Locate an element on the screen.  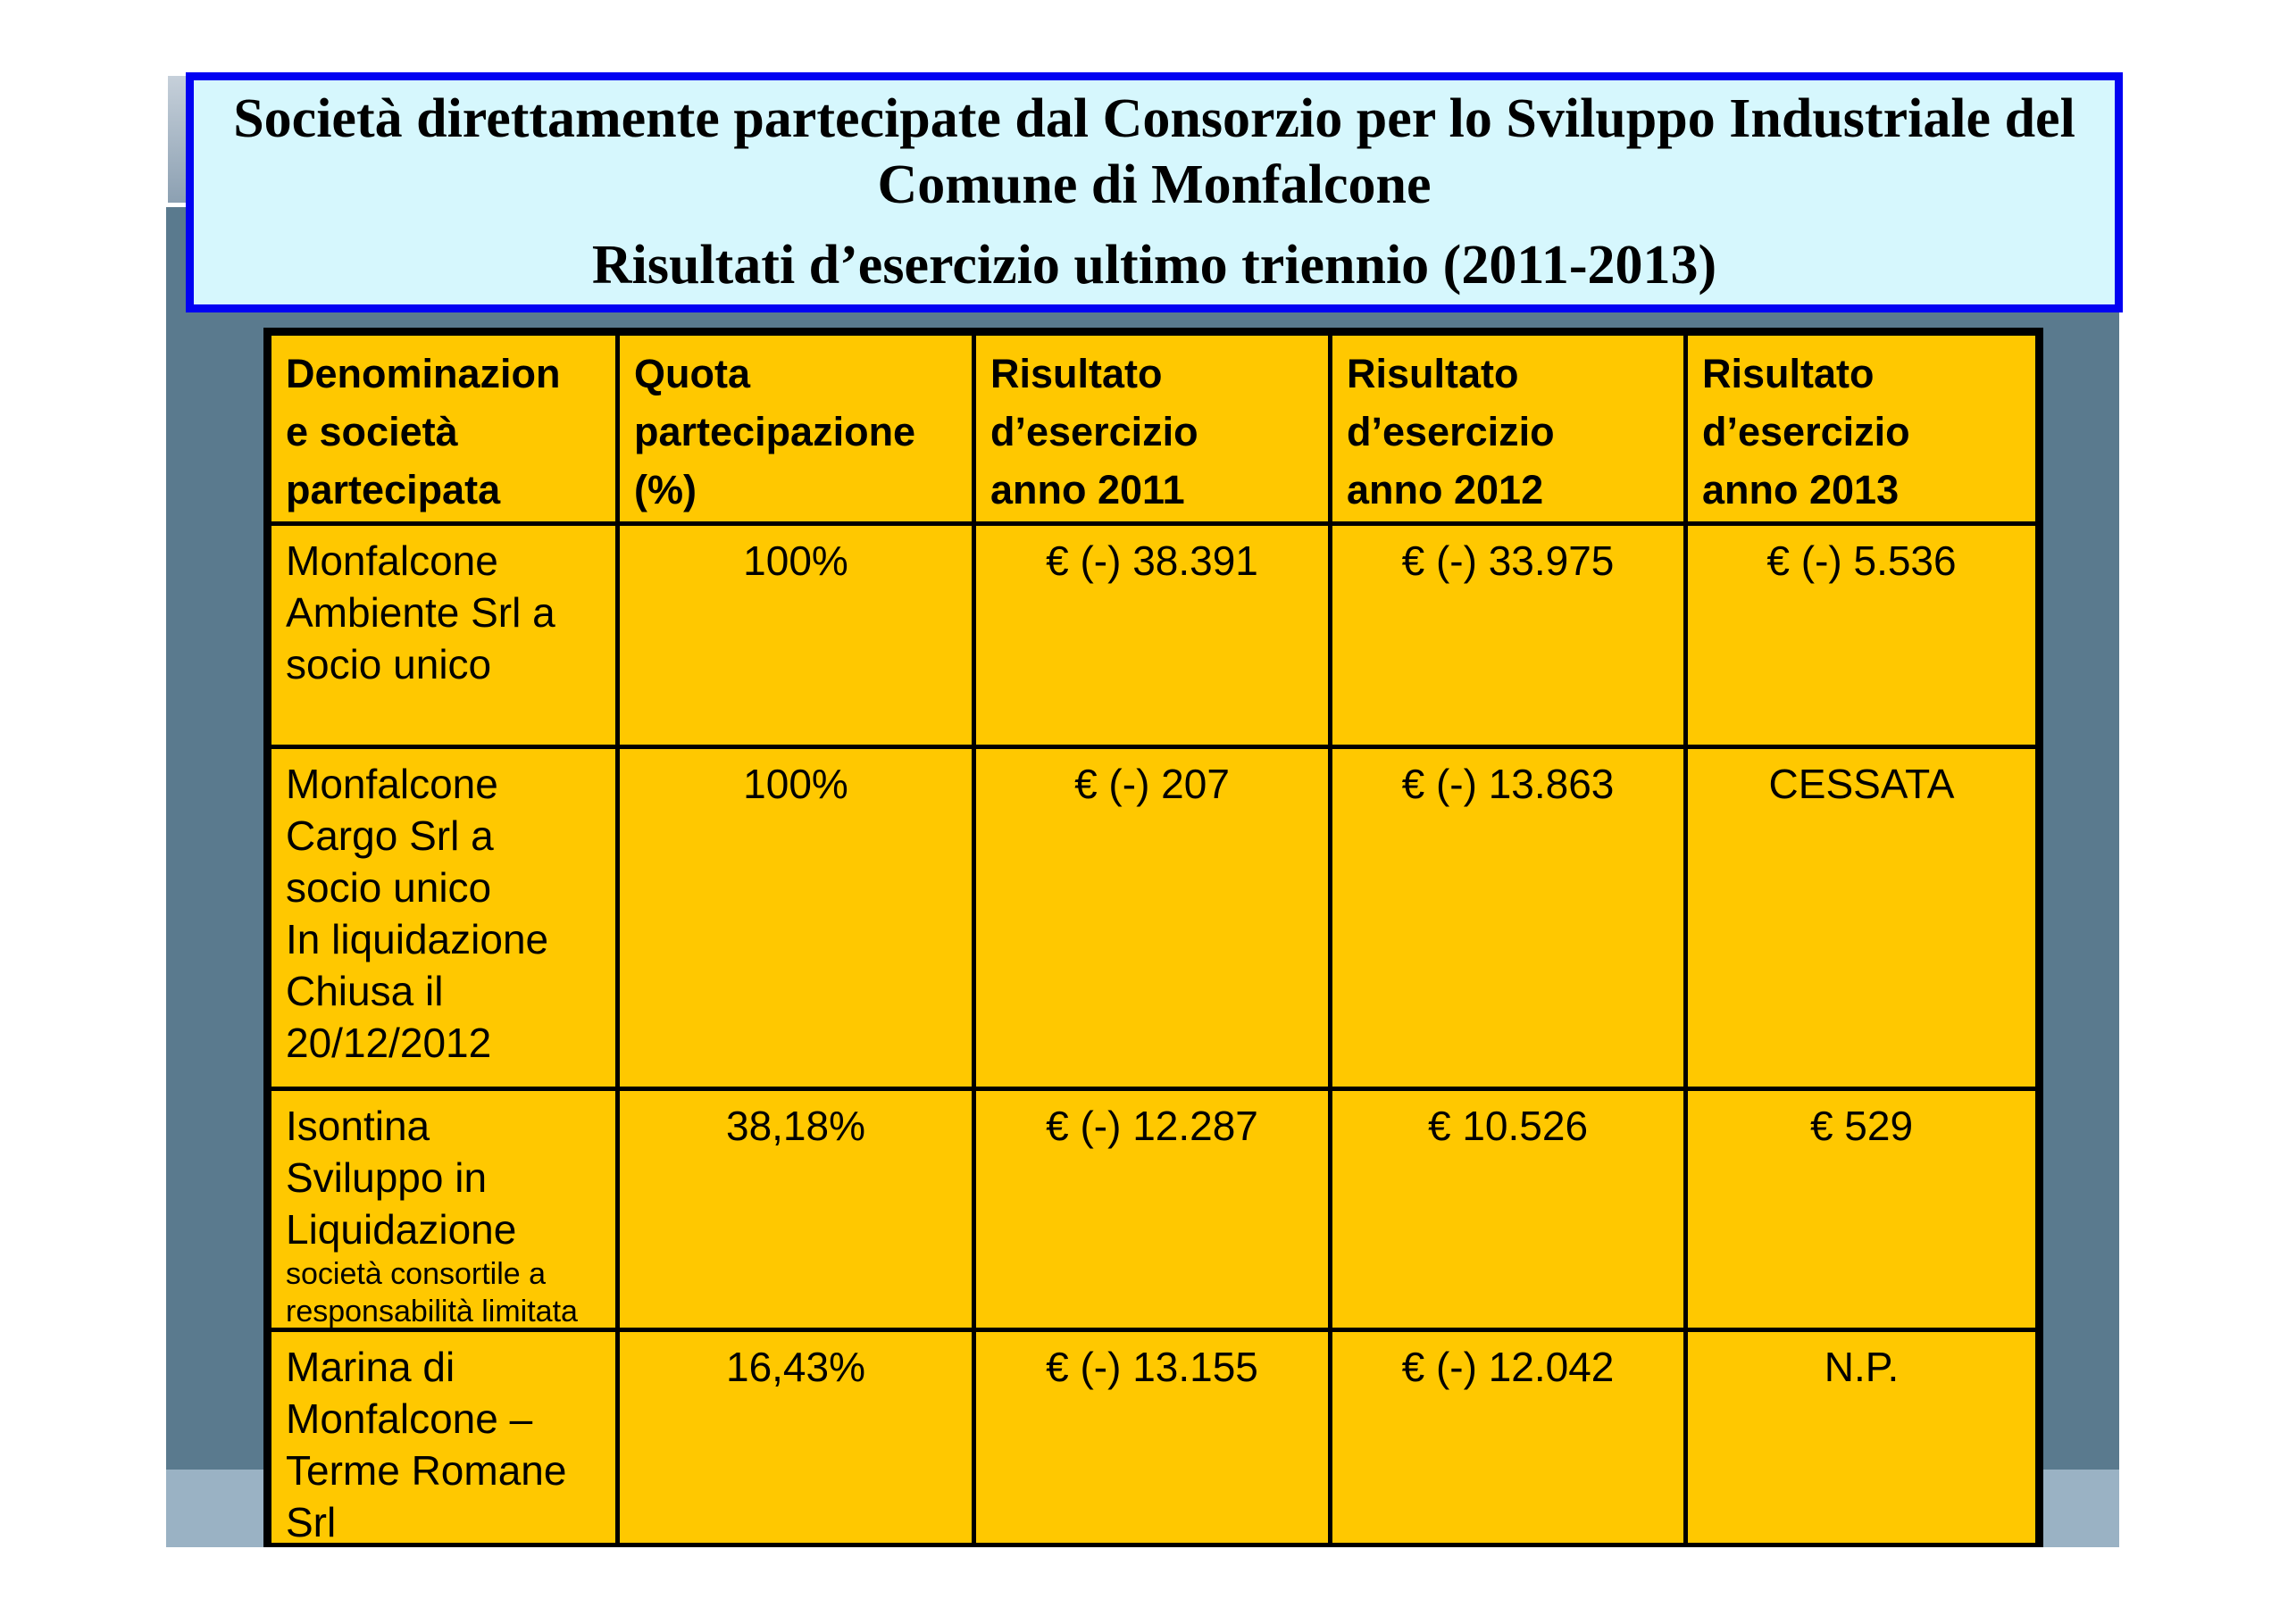
value-cell: CESSATA is located at coordinates (1859, 918).